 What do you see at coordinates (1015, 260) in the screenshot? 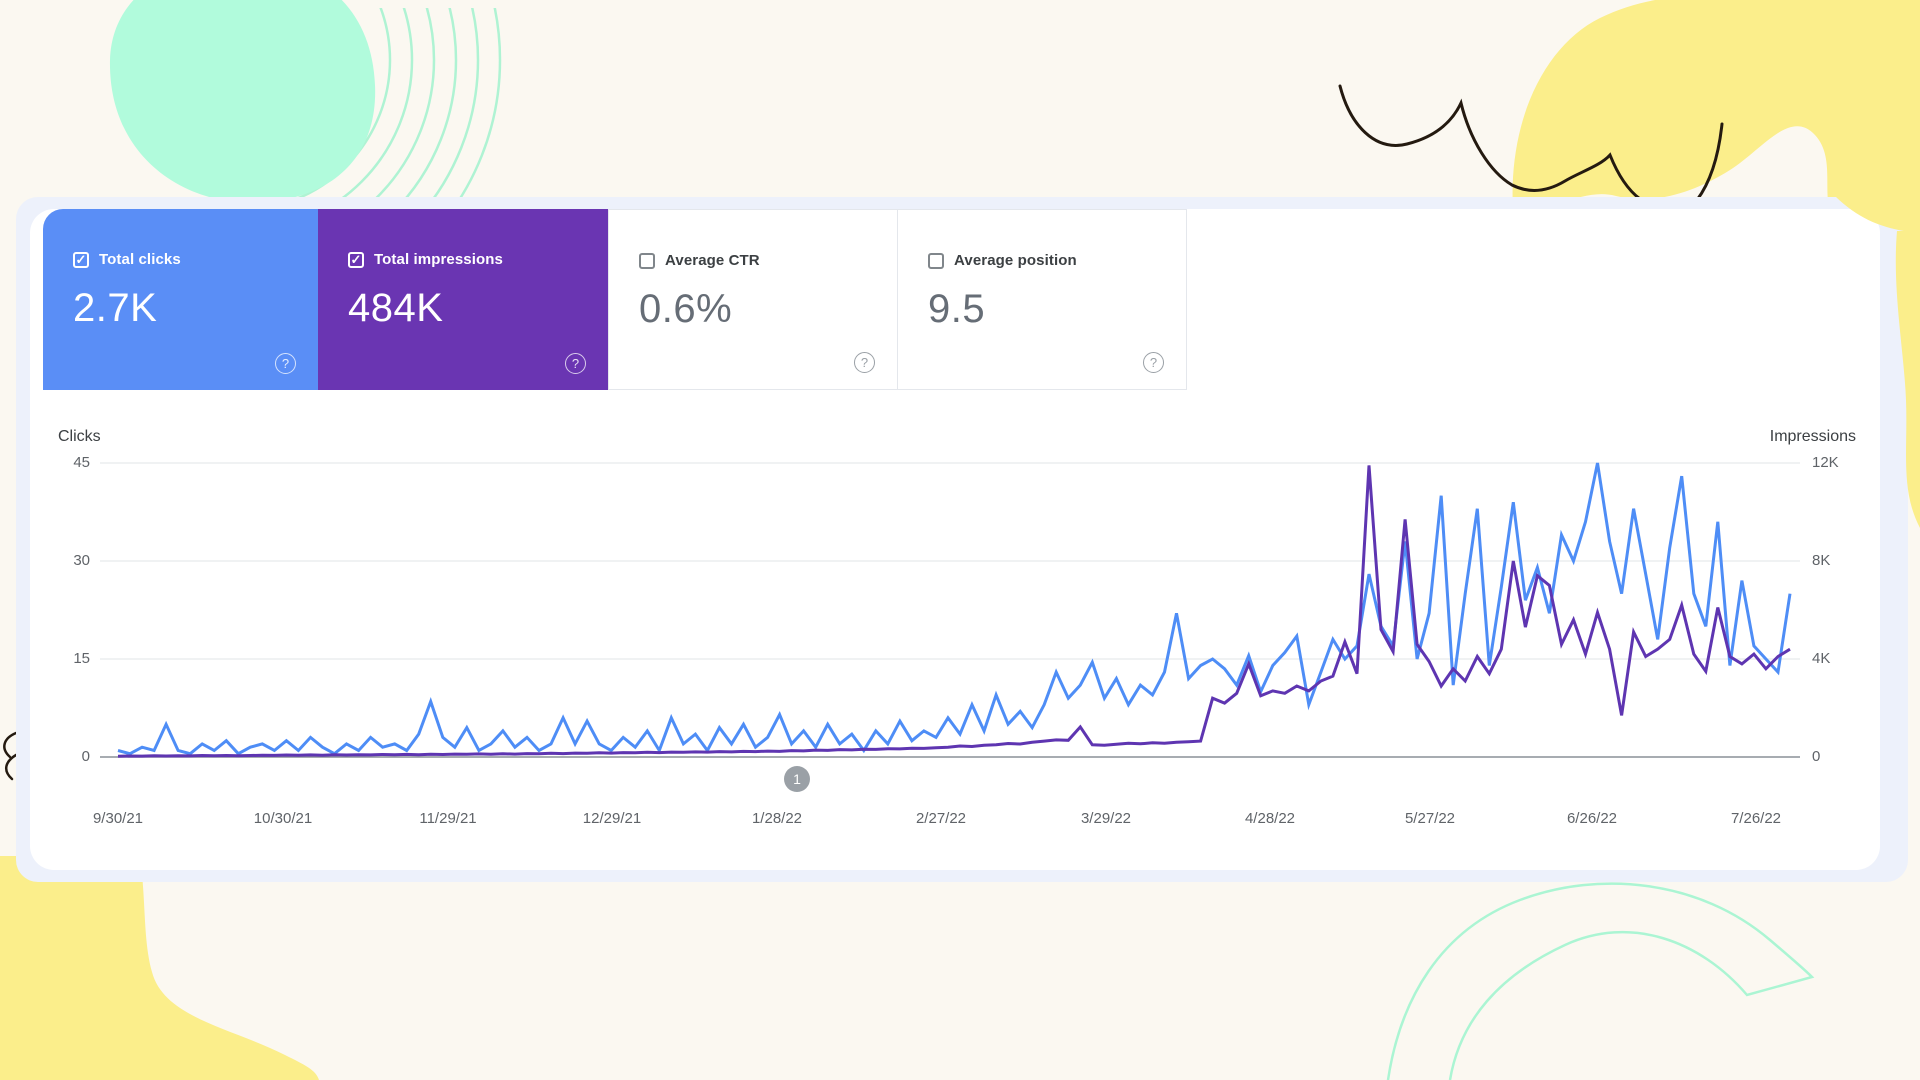
I see `average-position-label: Average position` at bounding box center [1015, 260].